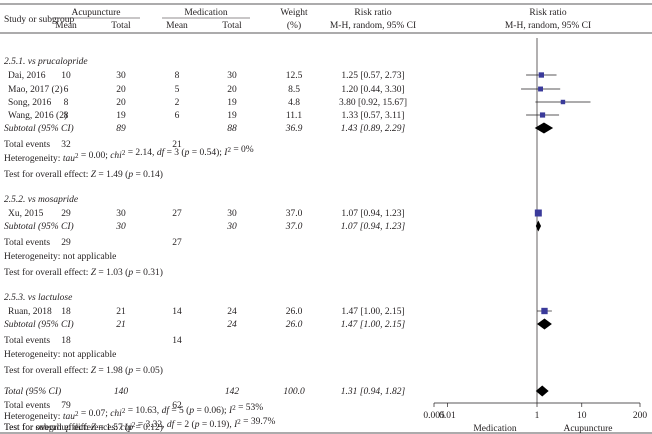 The image size is (652, 434). Describe the element at coordinates (66, 214) in the screenshot. I see `acupuncture-mean-cell: 29` at that location.